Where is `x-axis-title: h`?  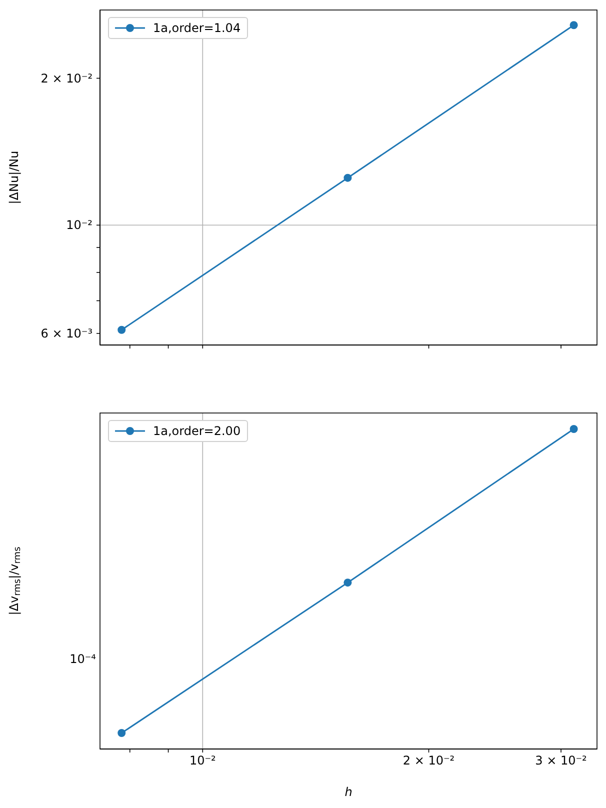 x-axis-title: h is located at coordinates (348, 792).